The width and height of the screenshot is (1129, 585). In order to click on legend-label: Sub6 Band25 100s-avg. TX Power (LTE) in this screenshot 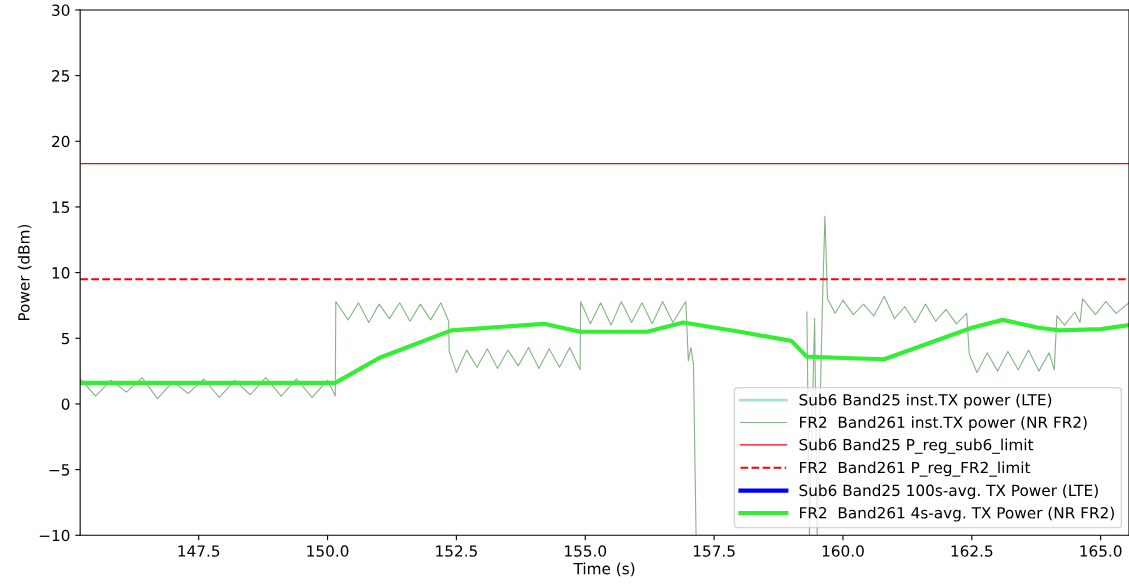, I will do `click(948, 492)`.